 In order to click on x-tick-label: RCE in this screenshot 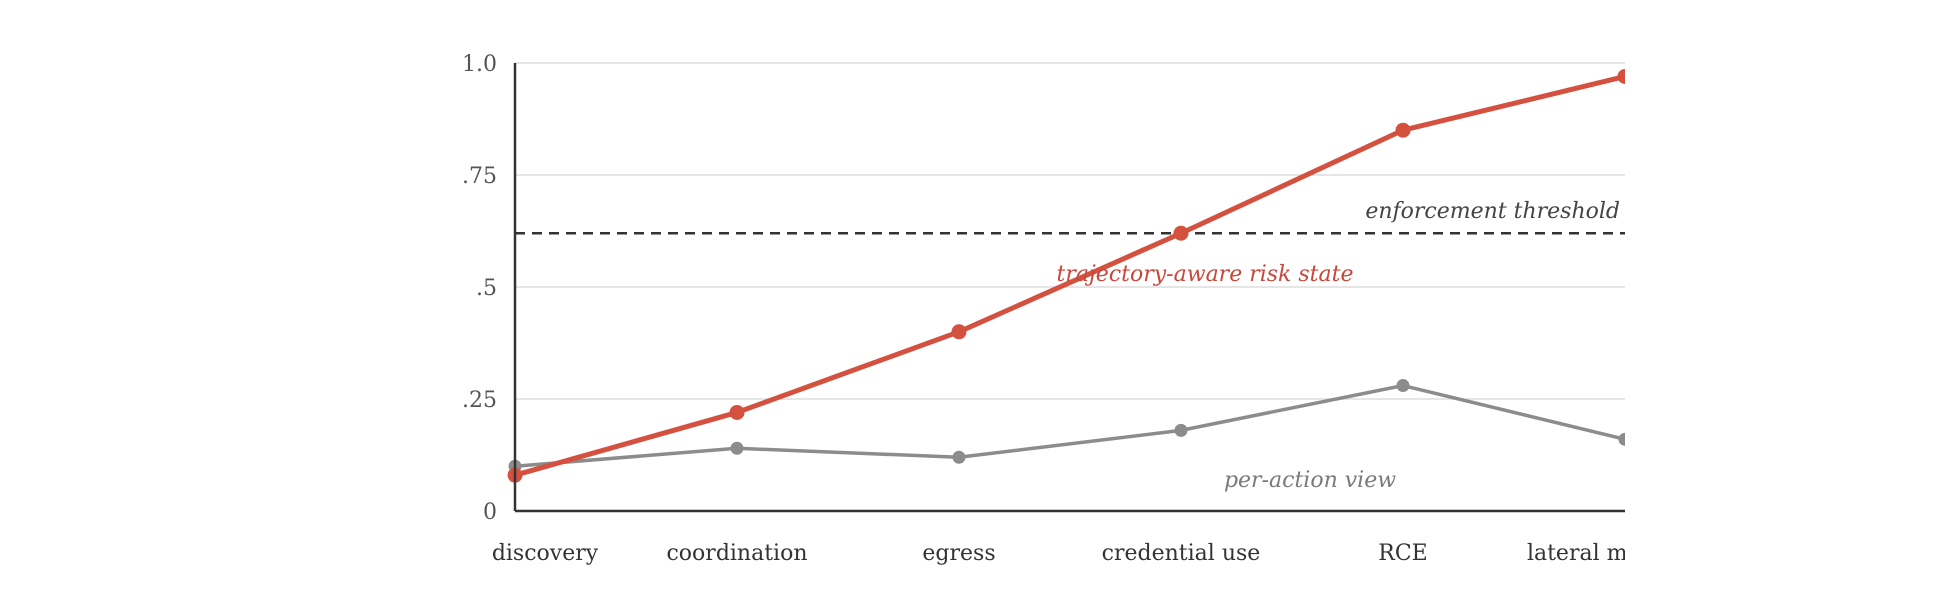, I will do `click(1402, 553)`.